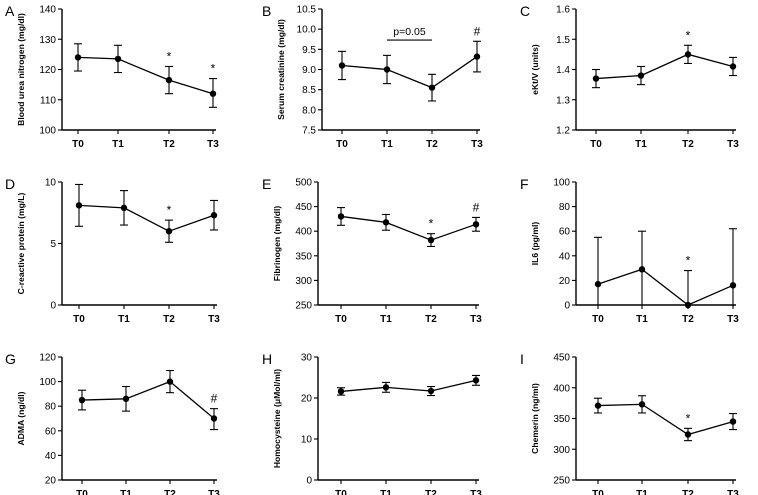 The height and width of the screenshot is (495, 758). What do you see at coordinates (169, 210) in the screenshot?
I see `panel-d-significance-marker: *` at bounding box center [169, 210].